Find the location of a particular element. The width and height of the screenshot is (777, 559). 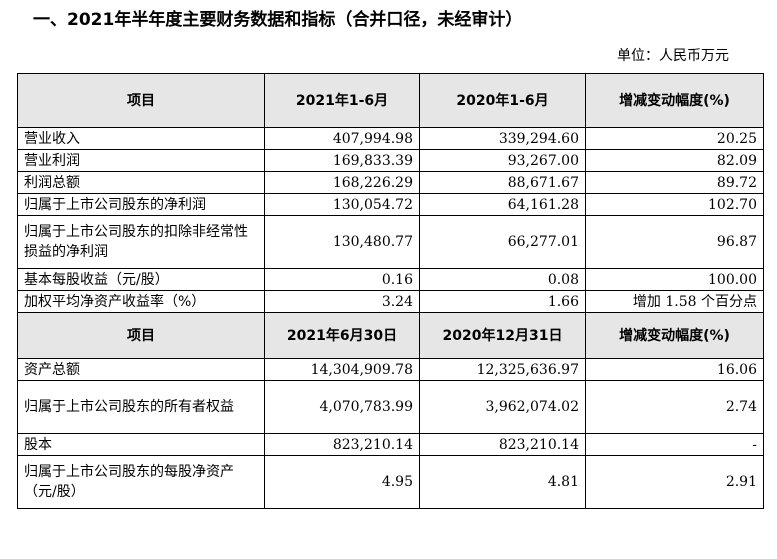

table-row: 利润总额 168,226.29 88,671.67 89.72 is located at coordinates (390, 182).